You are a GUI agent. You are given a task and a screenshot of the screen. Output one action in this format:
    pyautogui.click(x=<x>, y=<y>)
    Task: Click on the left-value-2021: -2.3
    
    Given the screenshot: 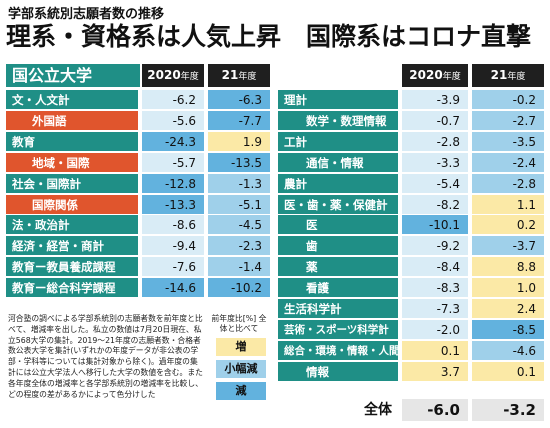 What is the action you would take?
    pyautogui.click(x=239, y=246)
    